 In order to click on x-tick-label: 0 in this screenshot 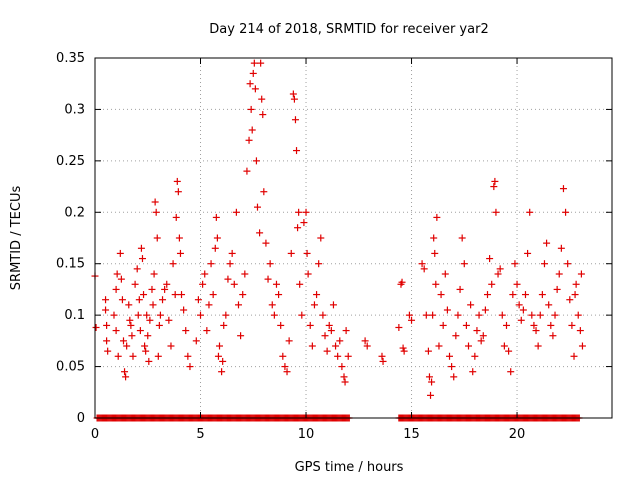, I will do `click(95, 434)`.